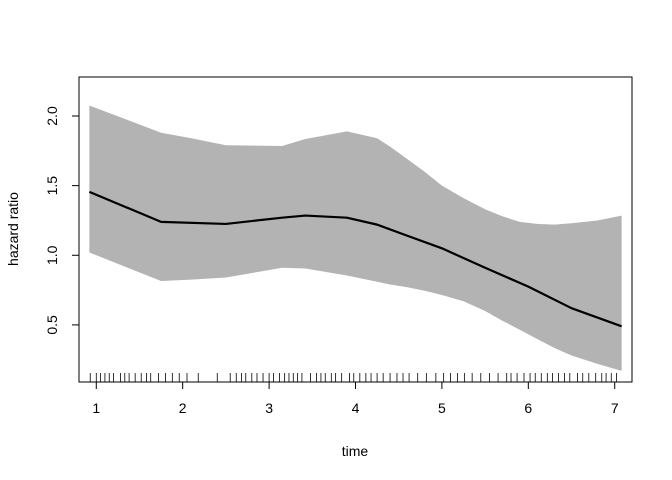 This screenshot has height=480, width=672. I want to click on x-tick-label: 5, so click(442, 408).